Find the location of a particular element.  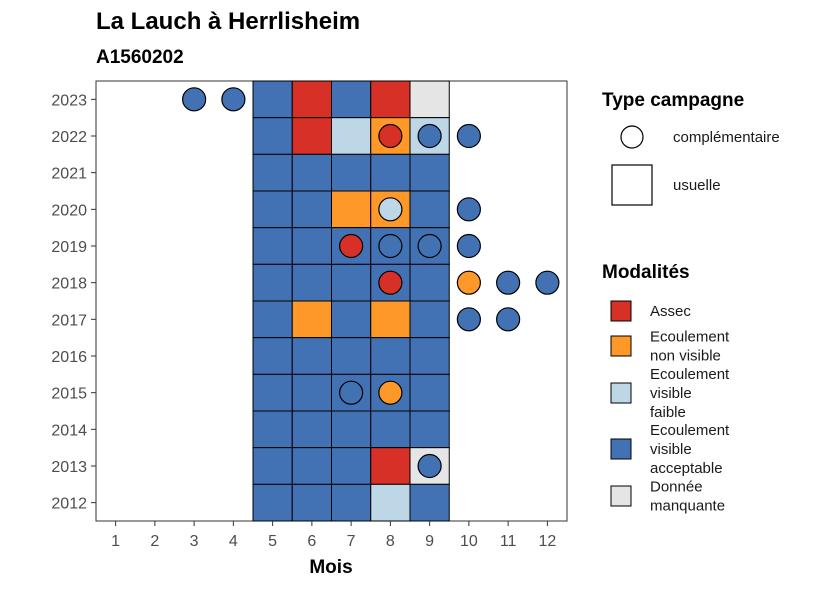

x-tick-label: 10 is located at coordinates (469, 541).